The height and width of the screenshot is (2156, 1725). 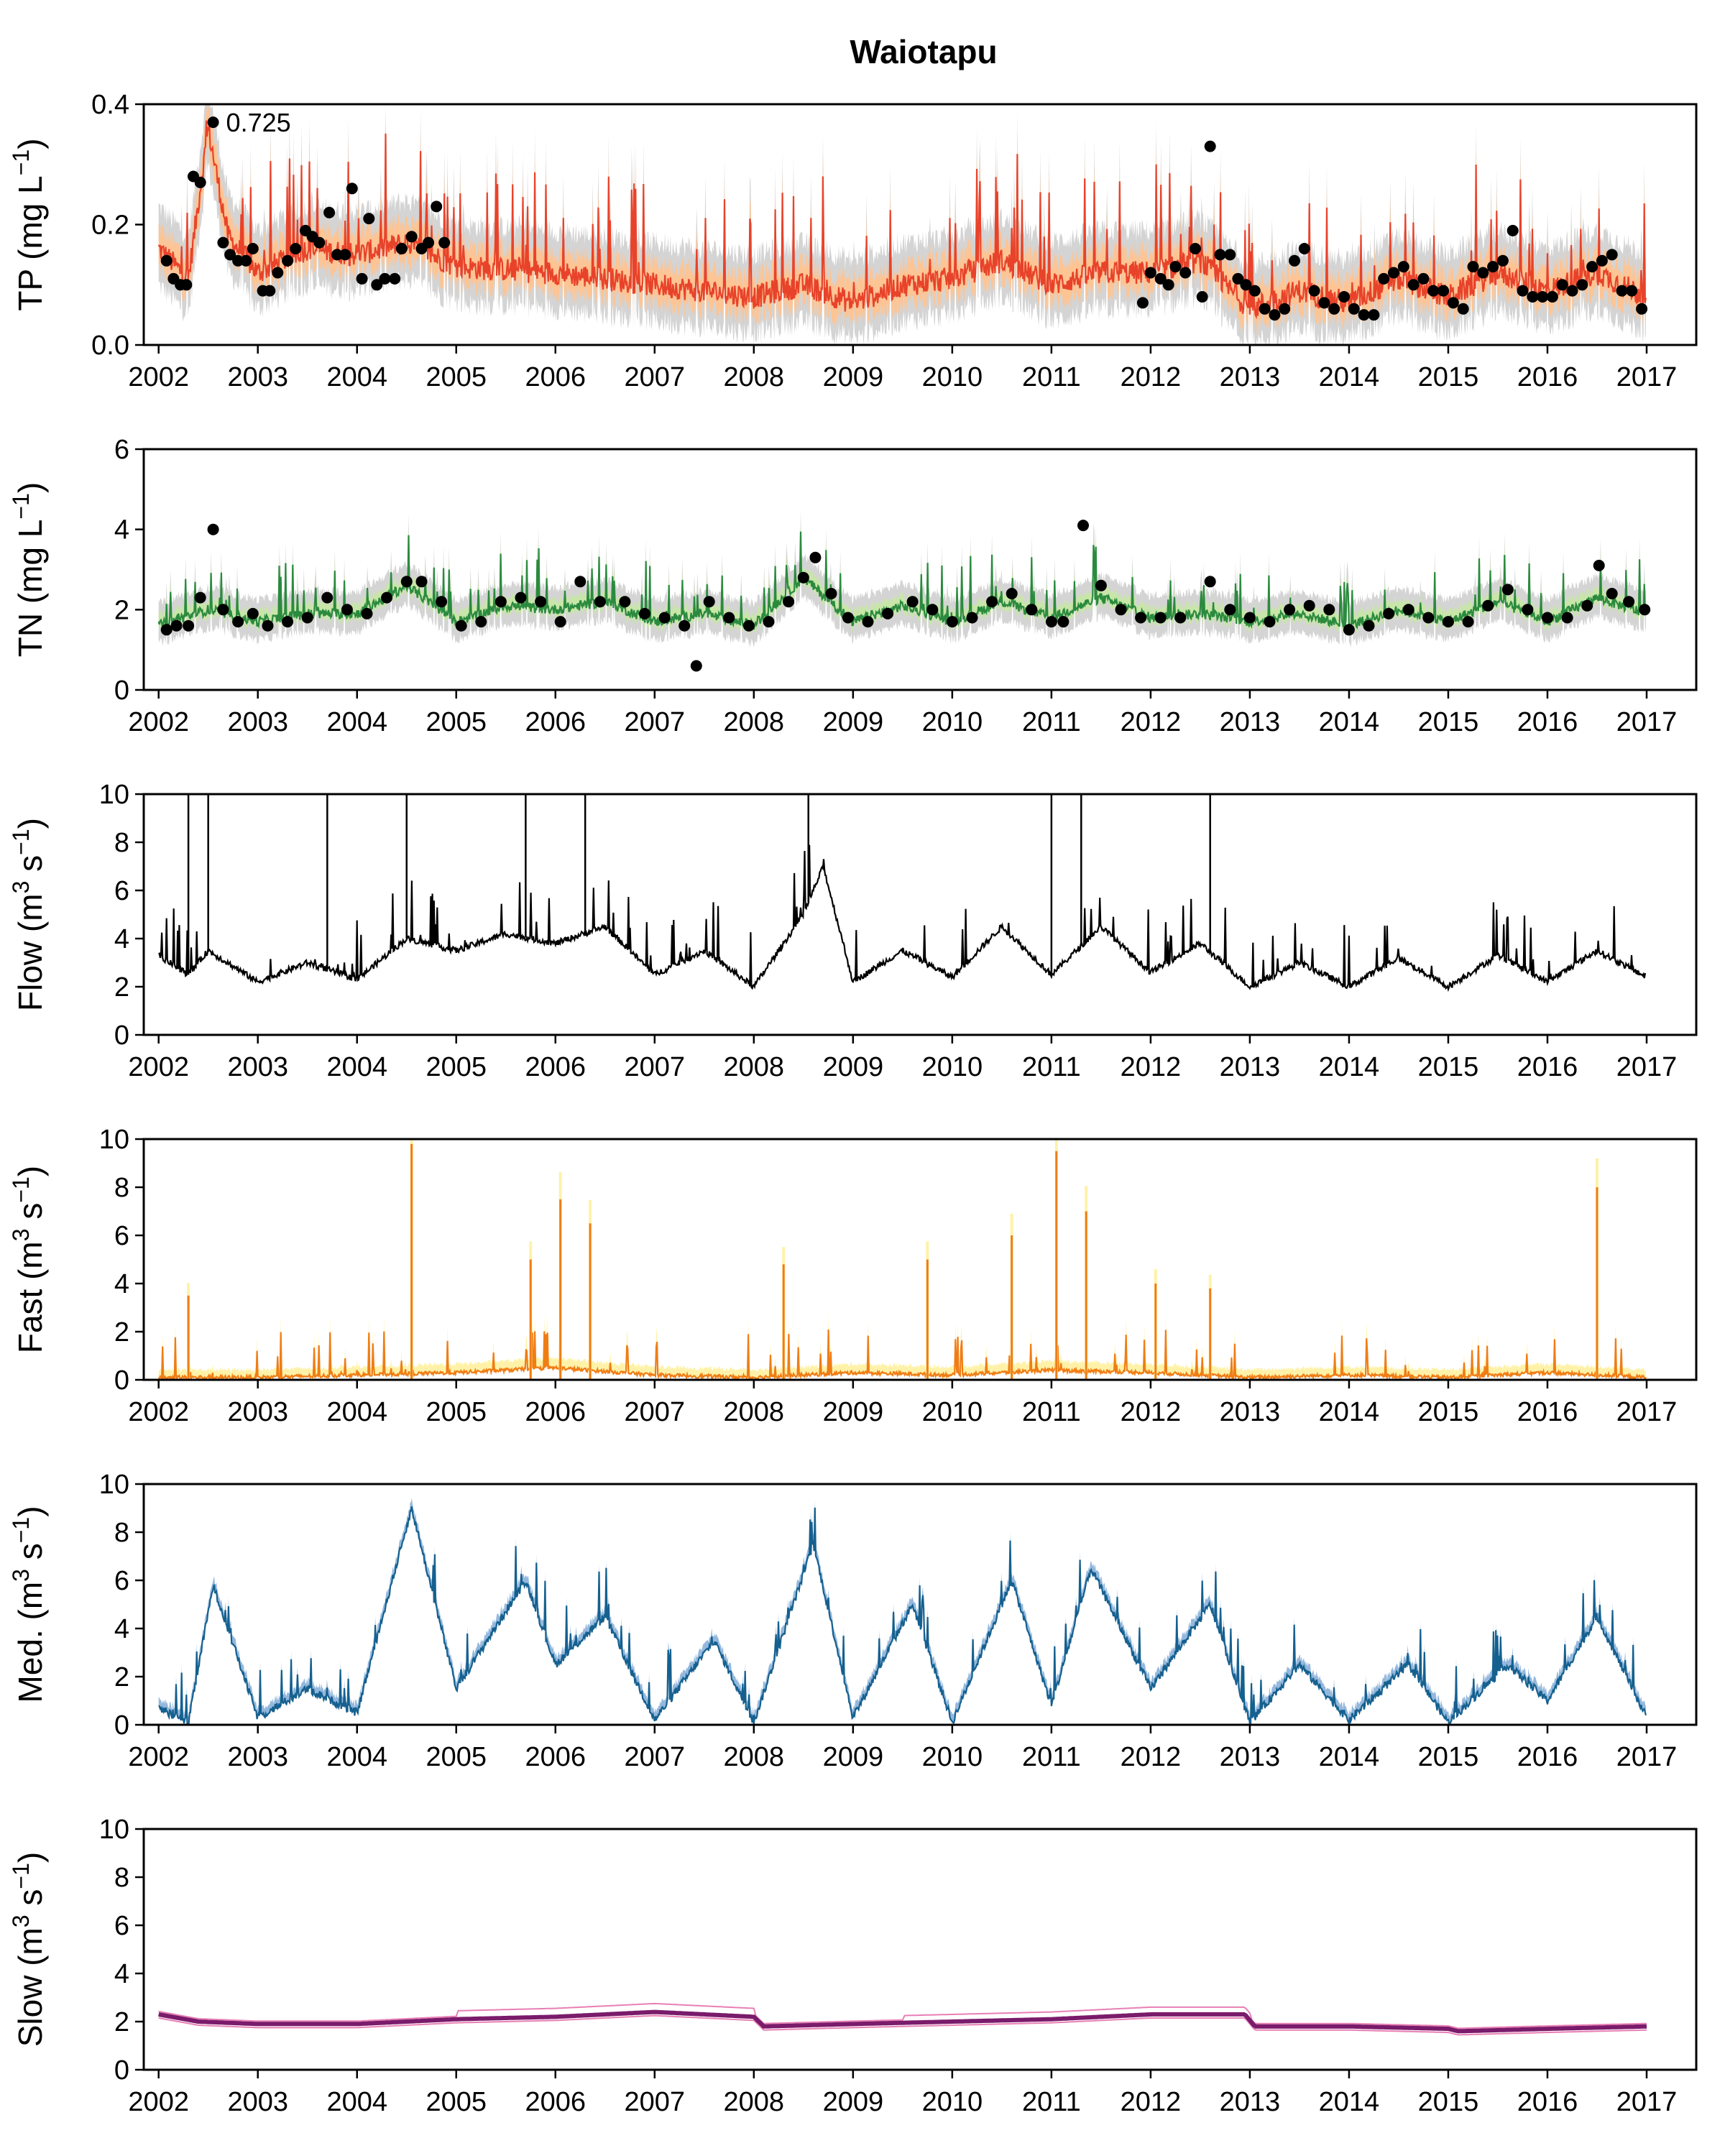 What do you see at coordinates (158, 377) in the screenshot?
I see `x-tick-label: 2002` at bounding box center [158, 377].